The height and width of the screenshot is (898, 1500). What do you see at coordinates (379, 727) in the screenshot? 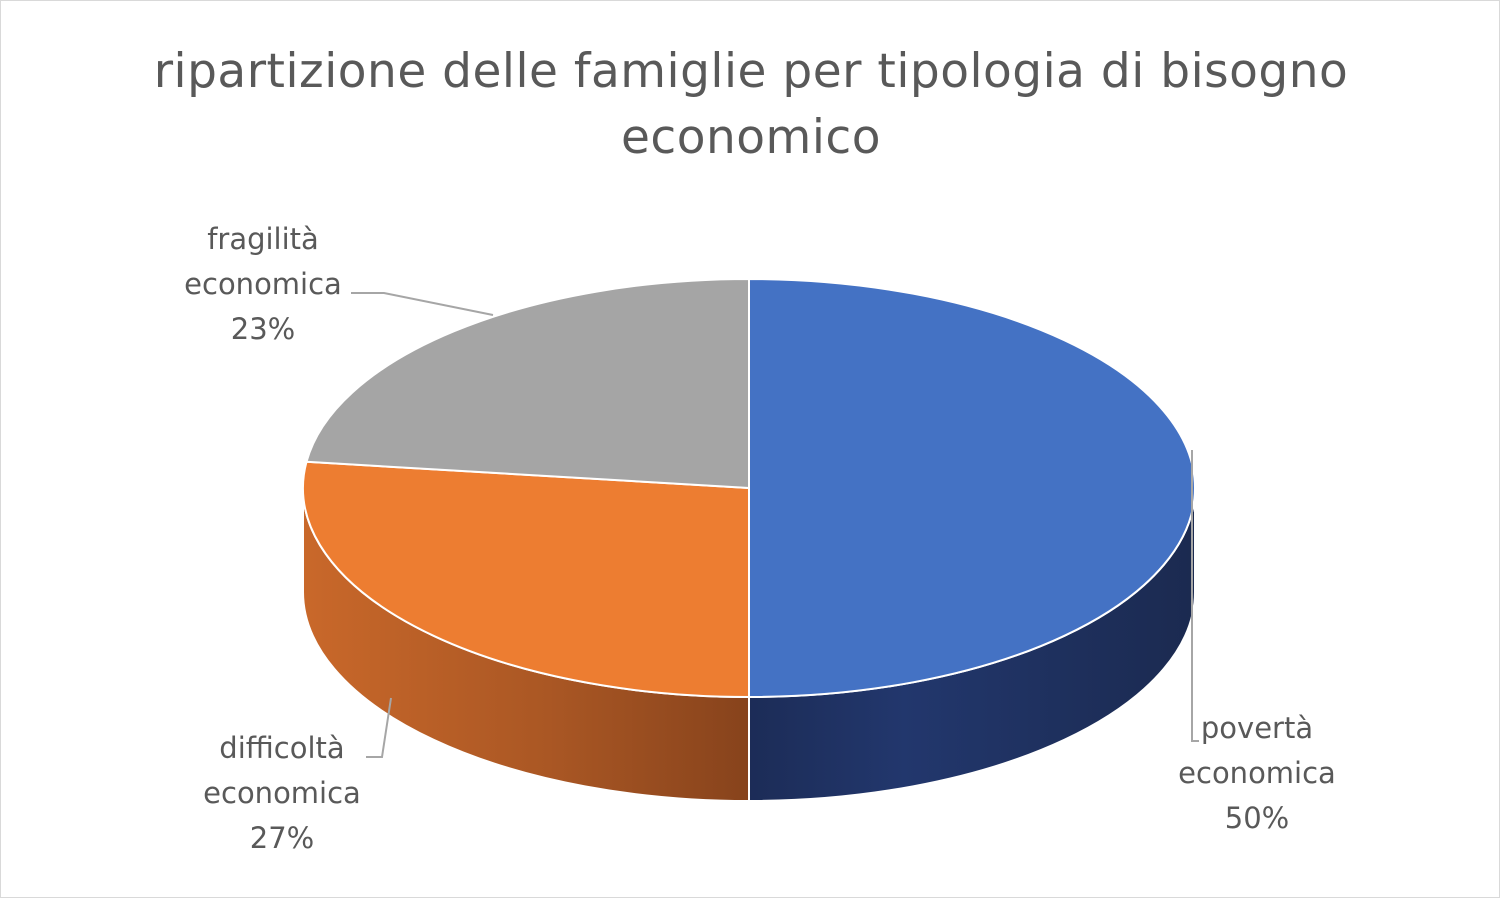
I see `leader-line-difficolta-economica` at bounding box center [379, 727].